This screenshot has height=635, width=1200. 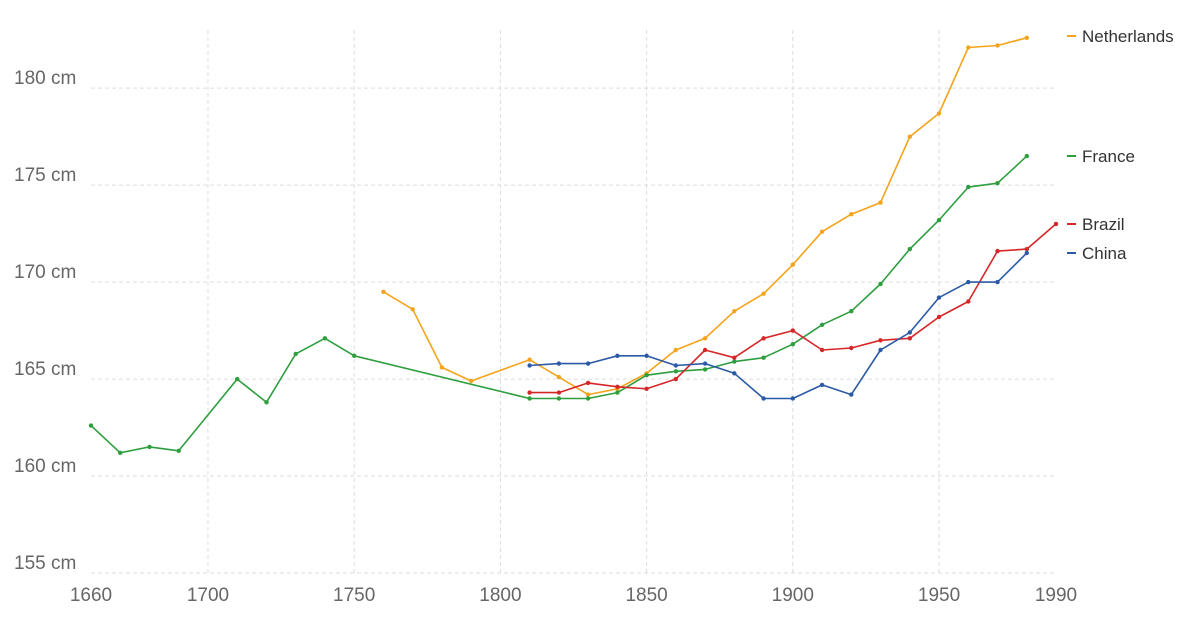 I want to click on legend-item-netherlands: Netherlands, so click(x=1120, y=36).